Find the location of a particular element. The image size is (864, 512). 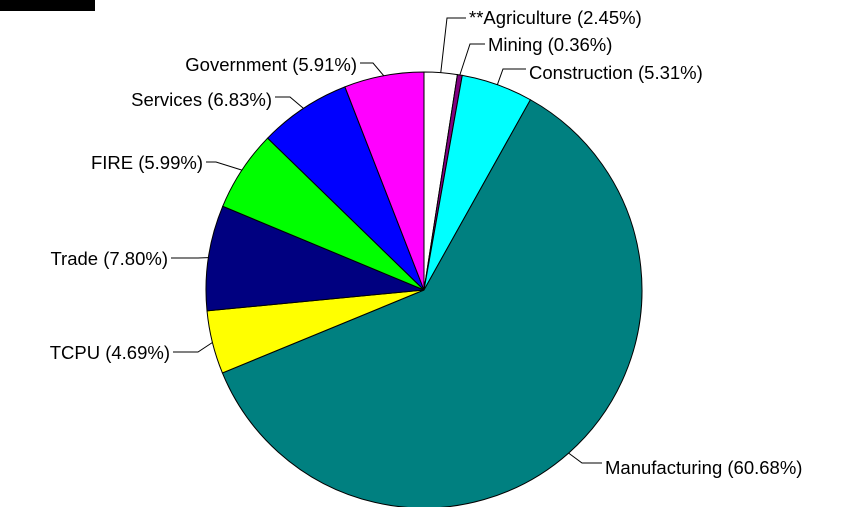

slice-label: Construction (5.31%) is located at coordinates (616, 72).